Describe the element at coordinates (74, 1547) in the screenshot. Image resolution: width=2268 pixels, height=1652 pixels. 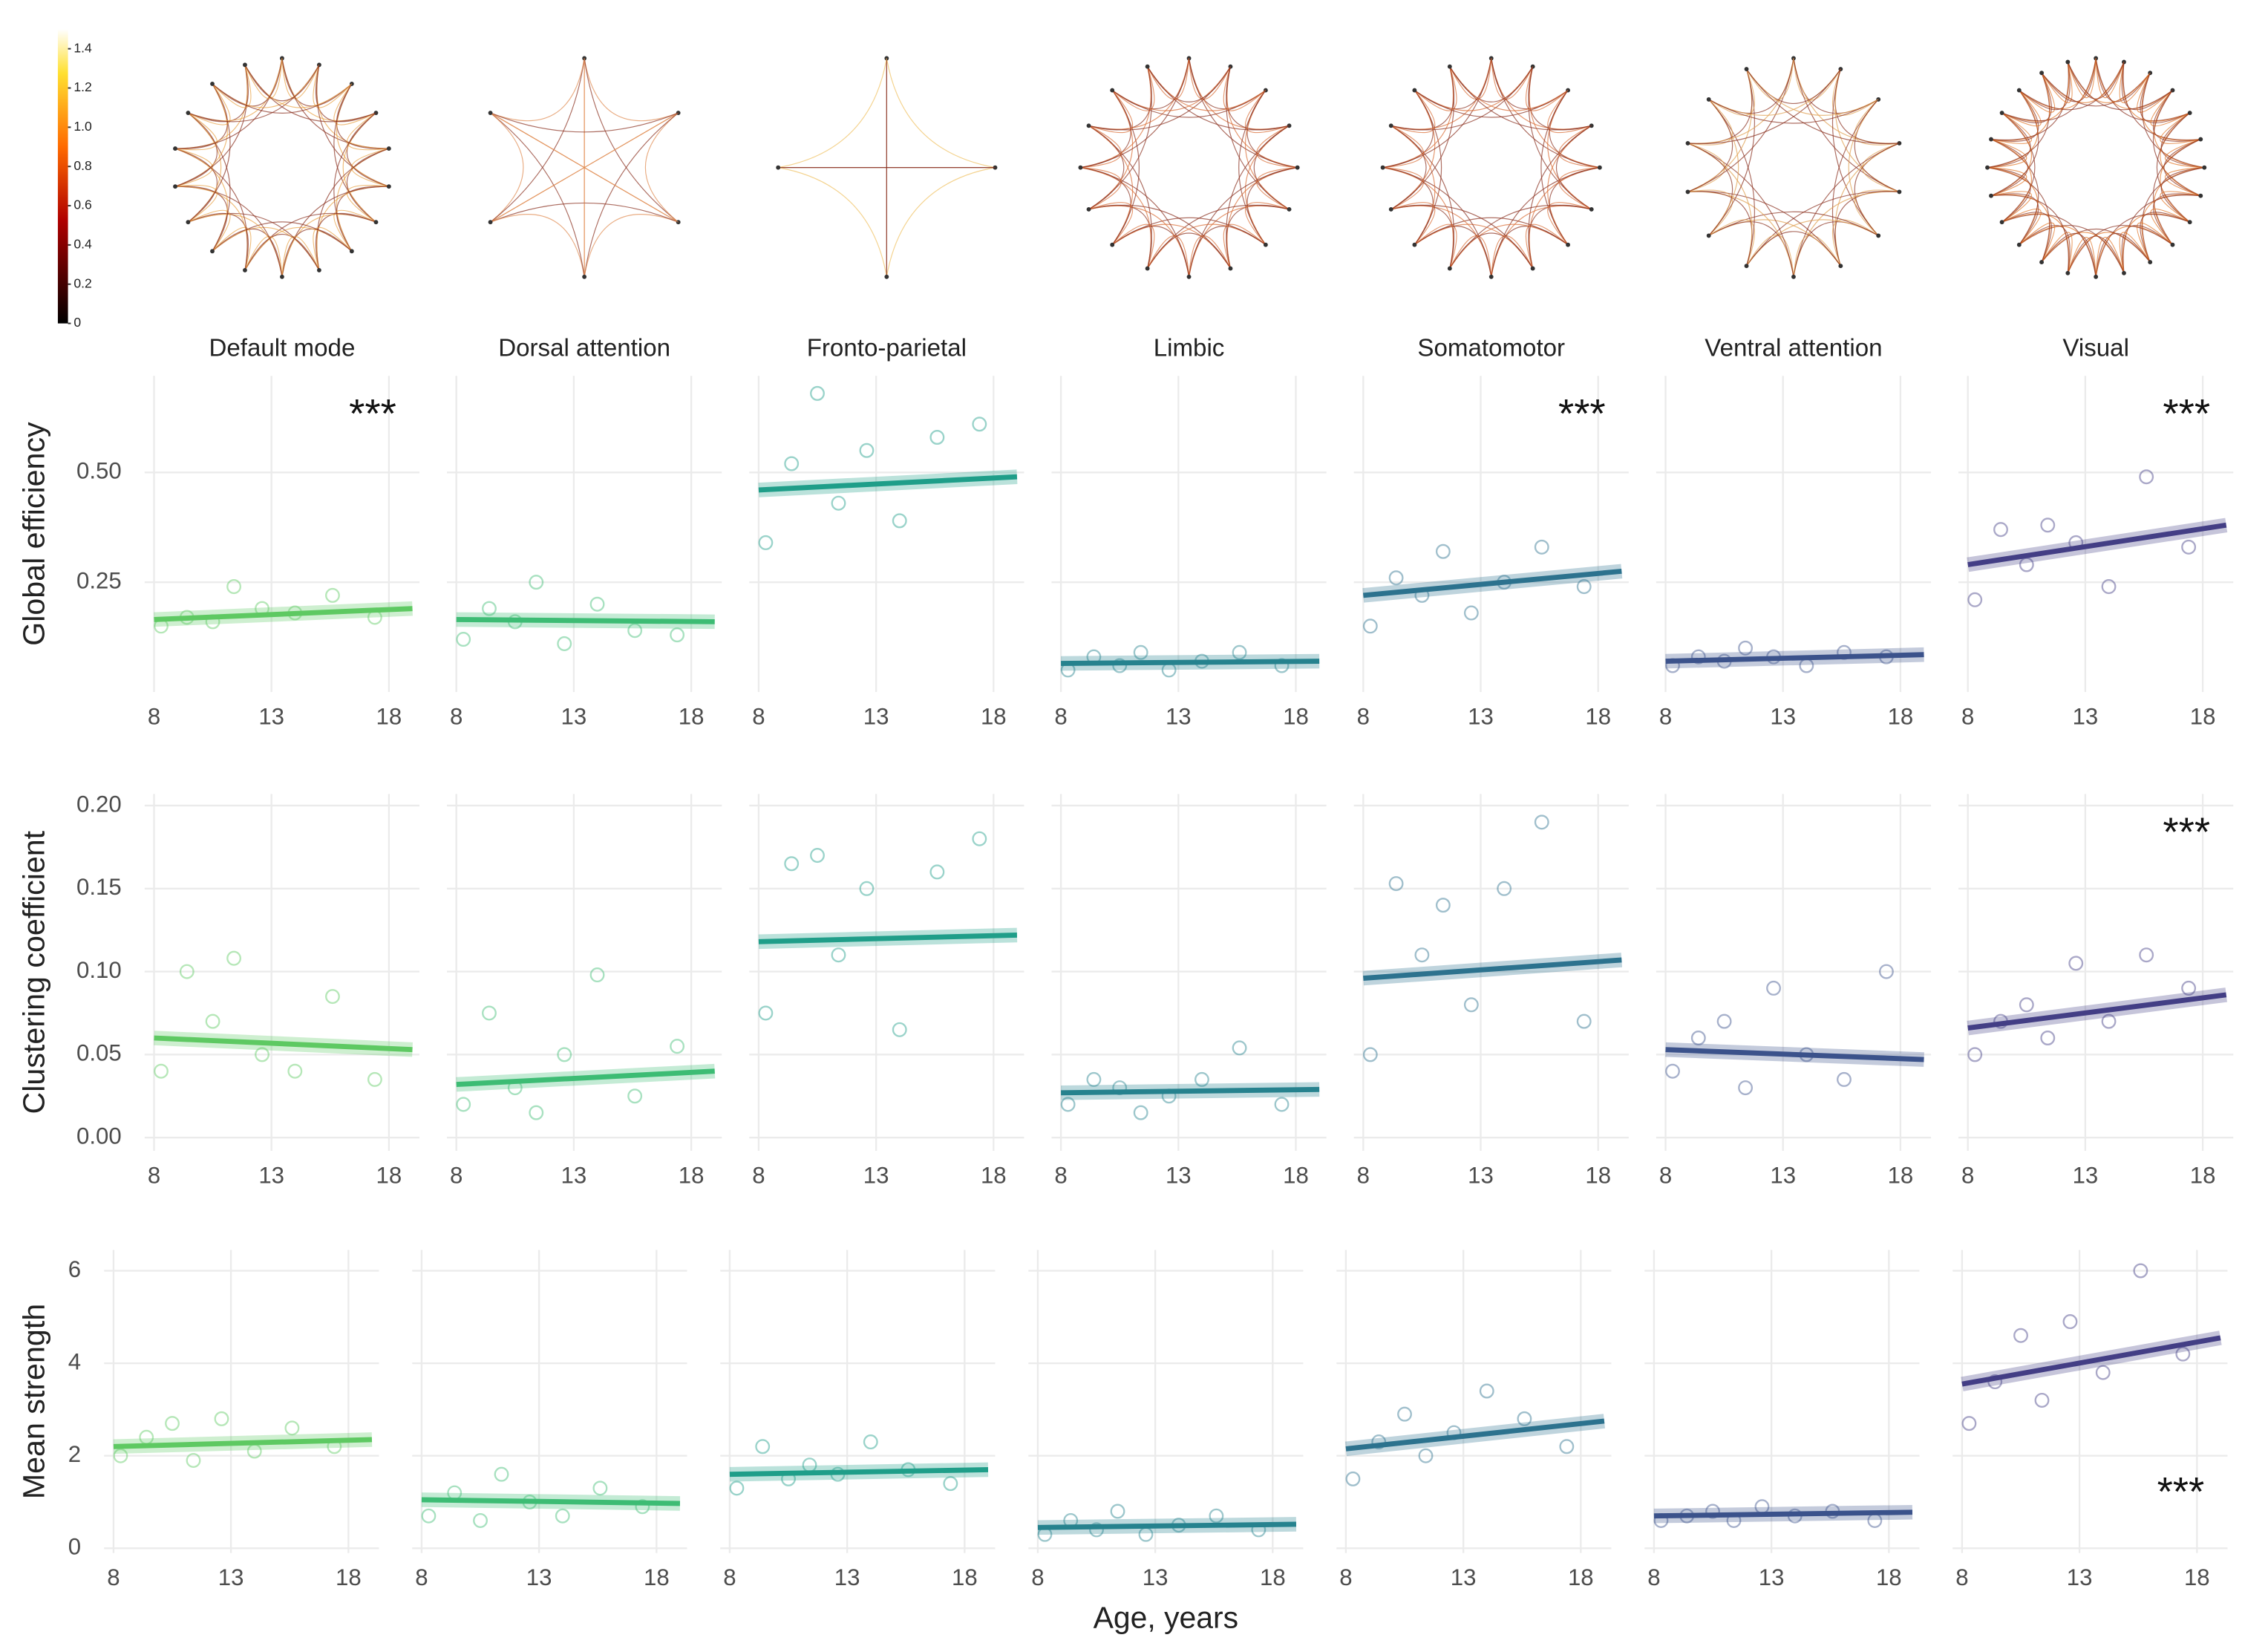
I see `y-tick-label: 0` at that location.